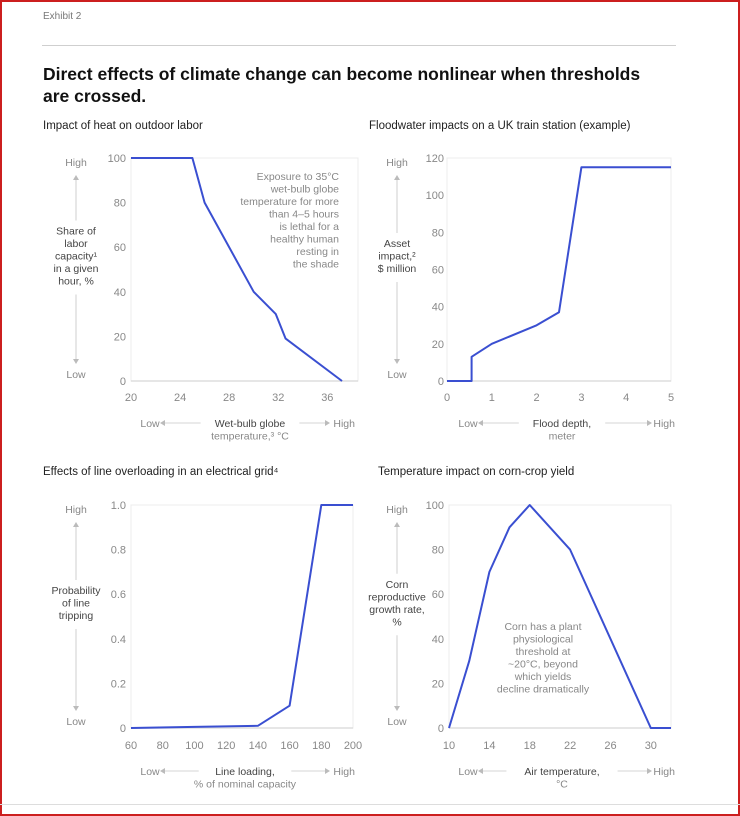 This screenshot has height=816, width=740. What do you see at coordinates (435, 159) in the screenshot?
I see `y-tick-label: 120` at bounding box center [435, 159].